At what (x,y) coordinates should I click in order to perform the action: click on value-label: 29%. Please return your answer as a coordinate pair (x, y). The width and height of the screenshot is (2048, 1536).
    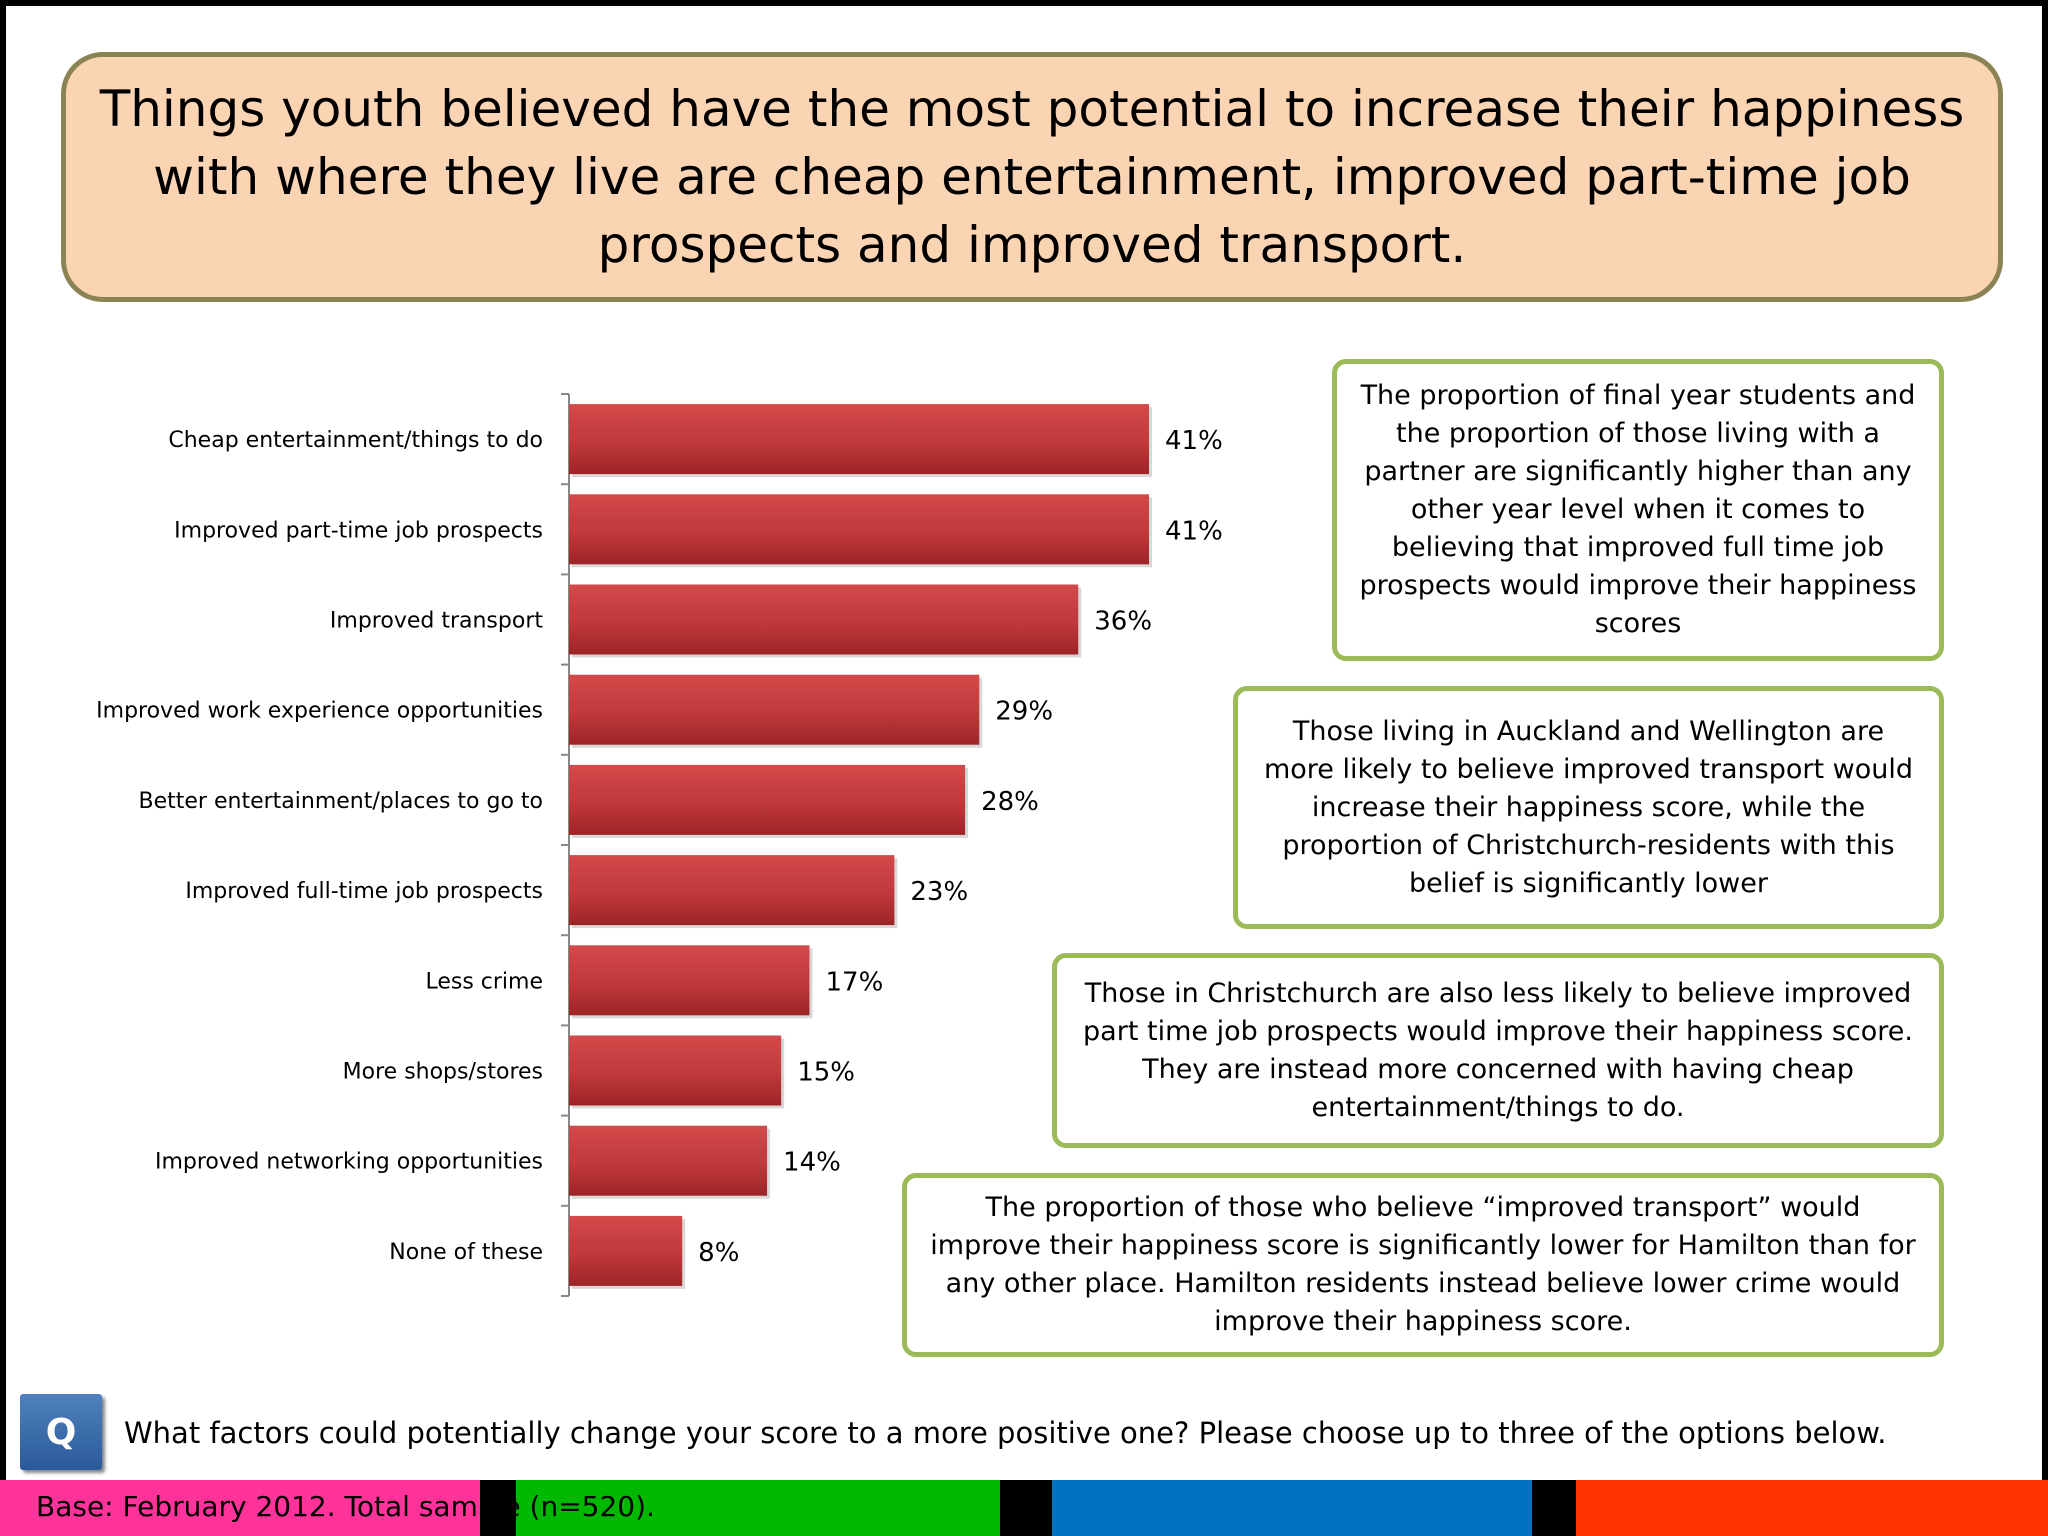
    Looking at the image, I should click on (1024, 712).